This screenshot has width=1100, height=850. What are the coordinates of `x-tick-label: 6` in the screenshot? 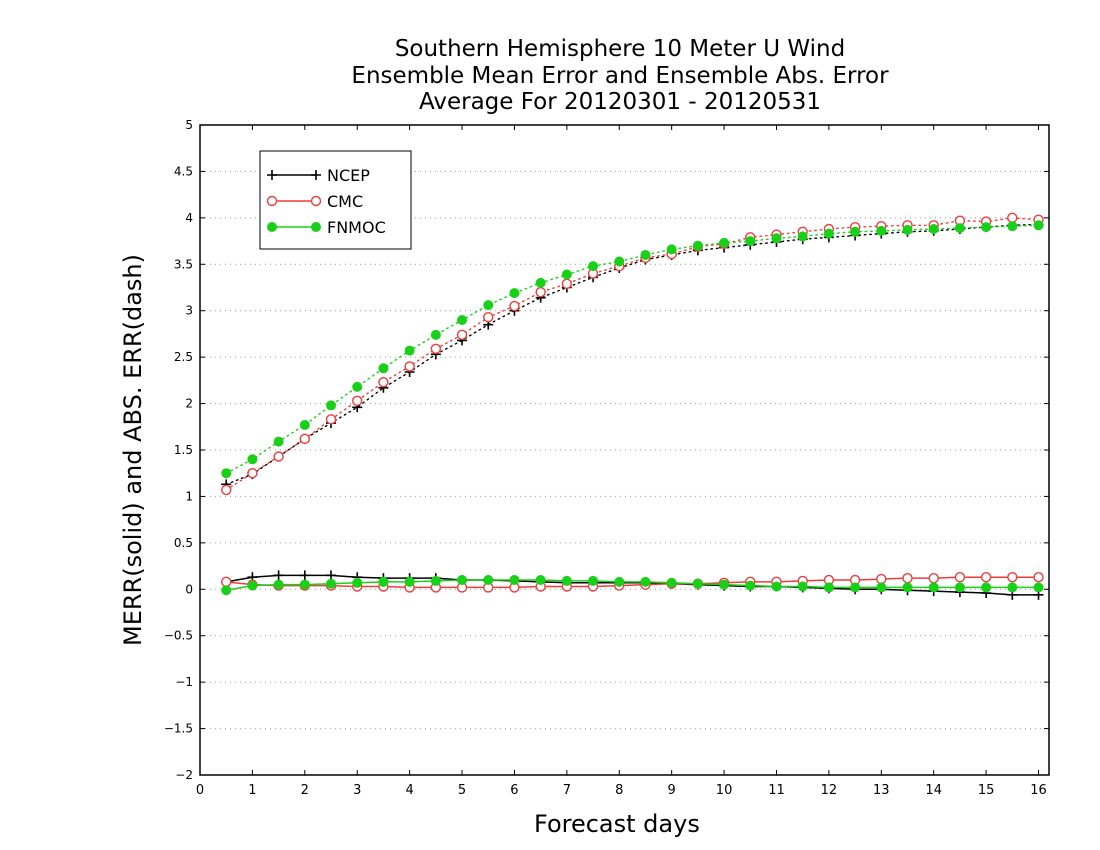 It's located at (514, 790).